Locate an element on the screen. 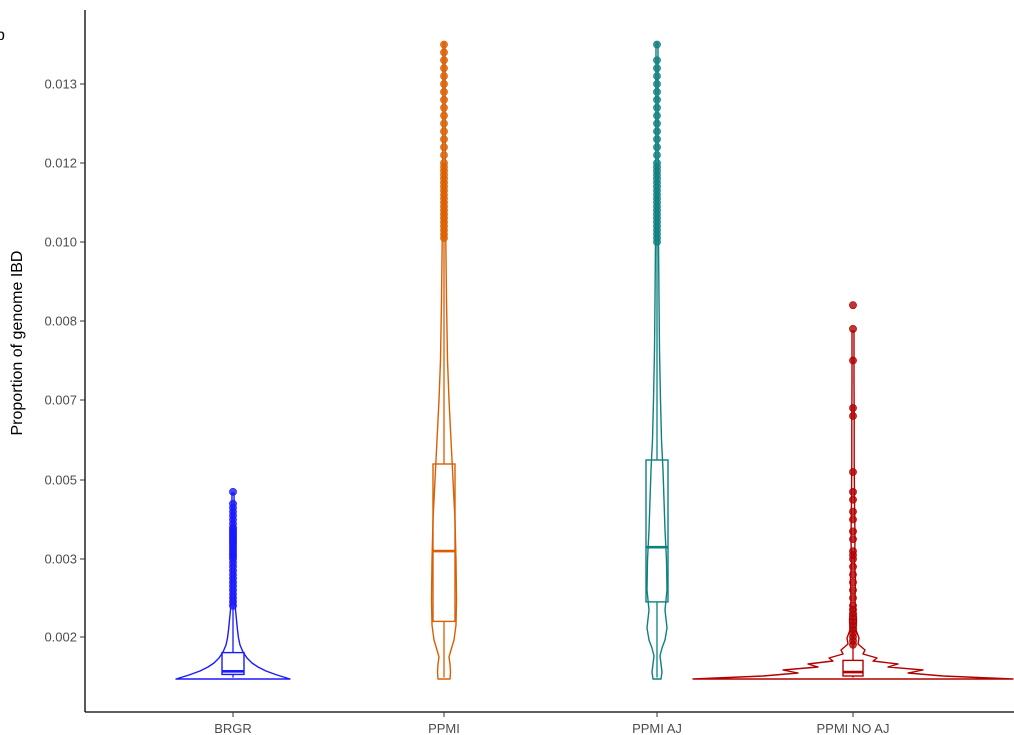 The image size is (1014, 735). panel-tag: b is located at coordinates (2, 35).